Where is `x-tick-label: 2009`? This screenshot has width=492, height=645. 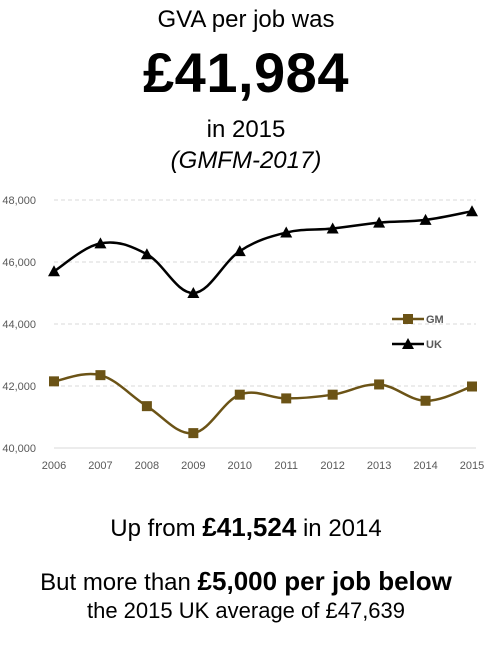
x-tick-label: 2009 is located at coordinates (193, 466).